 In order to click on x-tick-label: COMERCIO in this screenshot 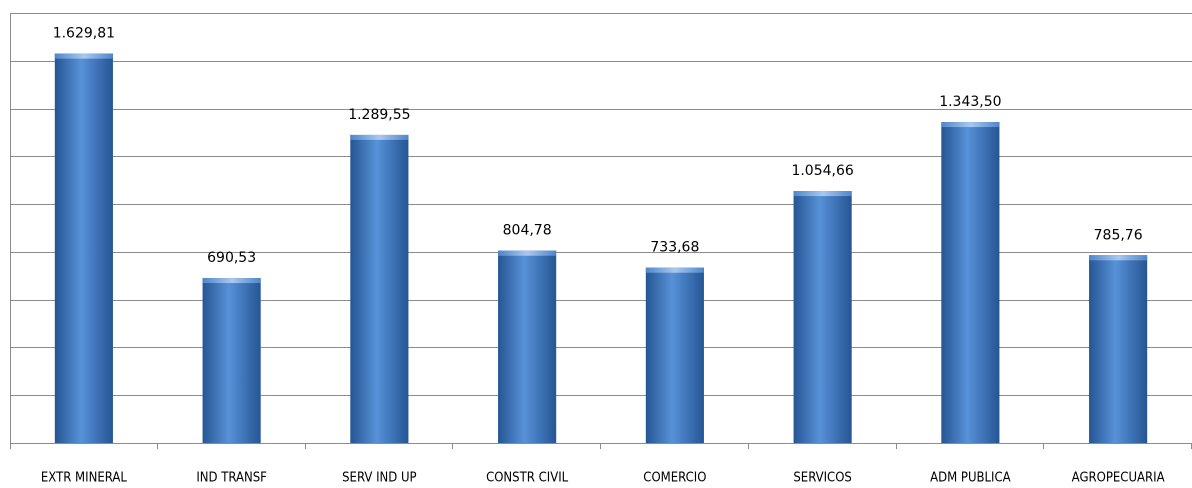, I will do `click(674, 478)`.